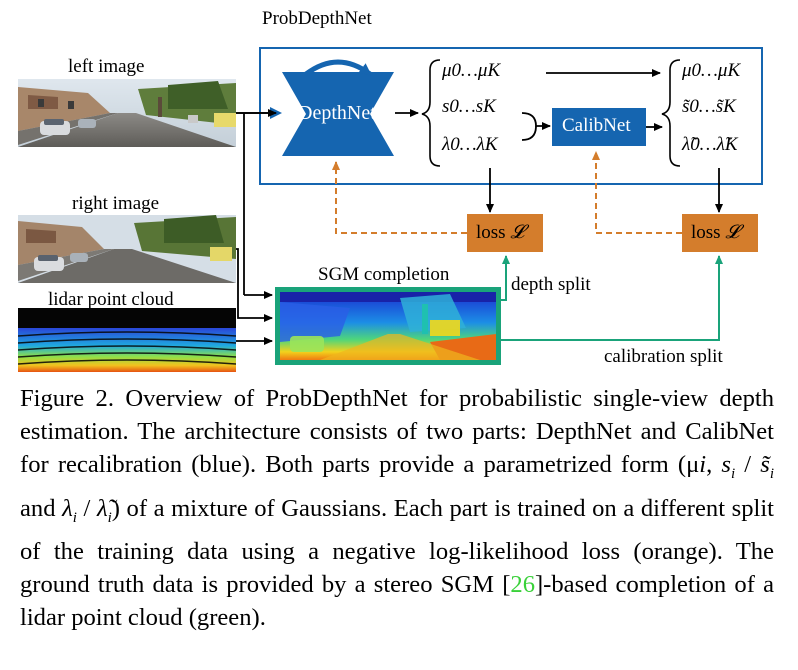  Describe the element at coordinates (384, 274) in the screenshot. I see `sgm-label: SGM completion` at that location.